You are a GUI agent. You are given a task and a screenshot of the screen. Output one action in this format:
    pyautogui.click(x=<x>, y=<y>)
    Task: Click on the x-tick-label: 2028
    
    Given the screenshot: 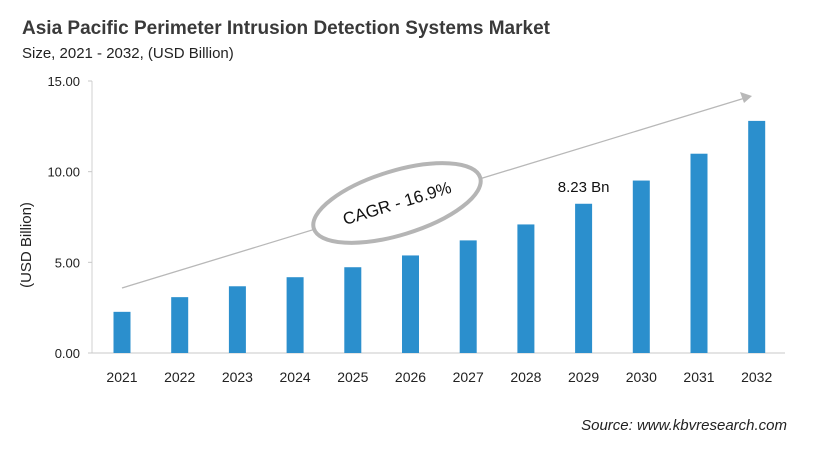 What is the action you would take?
    pyautogui.click(x=525, y=377)
    